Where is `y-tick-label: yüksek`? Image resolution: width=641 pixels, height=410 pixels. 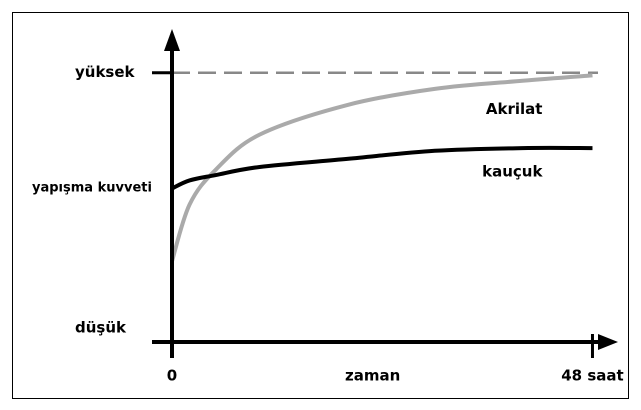 y-tick-label: yüksek is located at coordinates (105, 72).